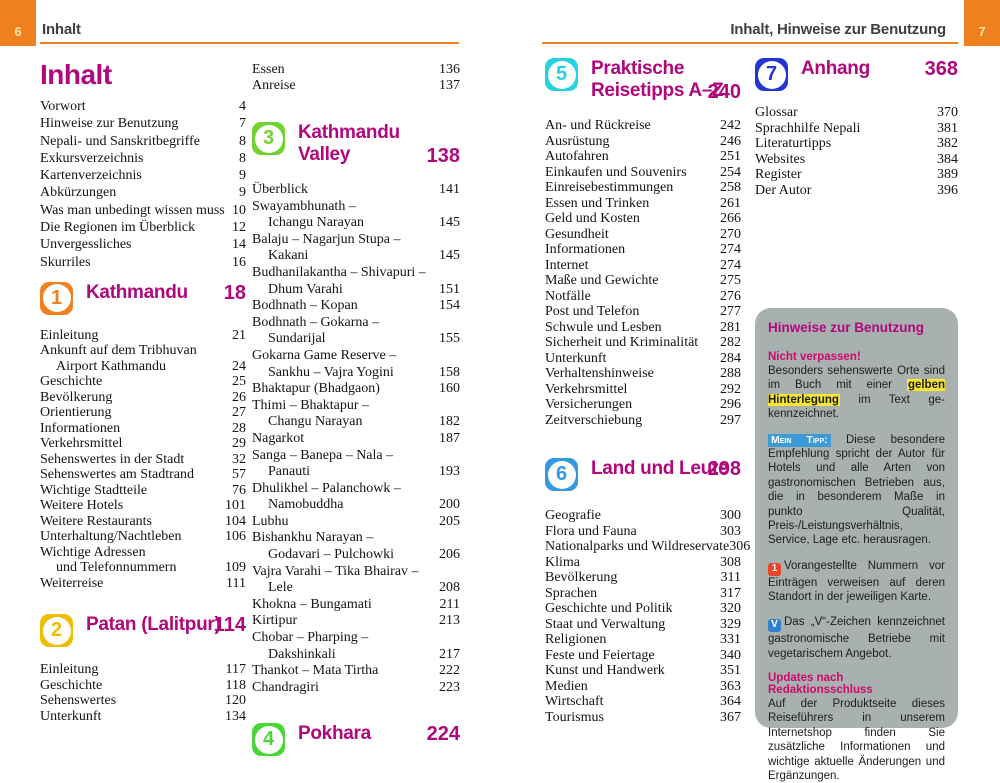  What do you see at coordinates (316, 322) in the screenshot?
I see `entry-label: Bodhnath – Gokarna –` at bounding box center [316, 322].